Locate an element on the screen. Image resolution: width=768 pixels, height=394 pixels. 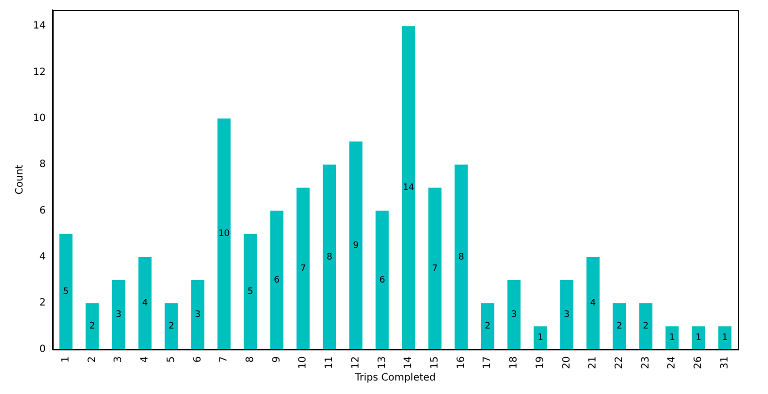
x-tick-label: 5 is located at coordinates (171, 359).